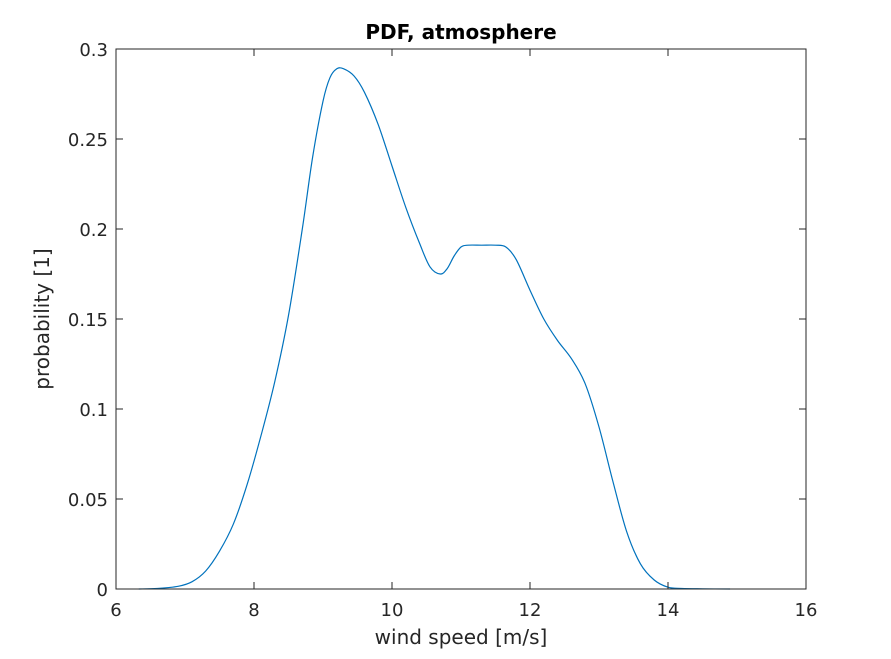 This screenshot has height=659, width=891. Describe the element at coordinates (102, 590) in the screenshot. I see `y-tick-label: 0` at that location.